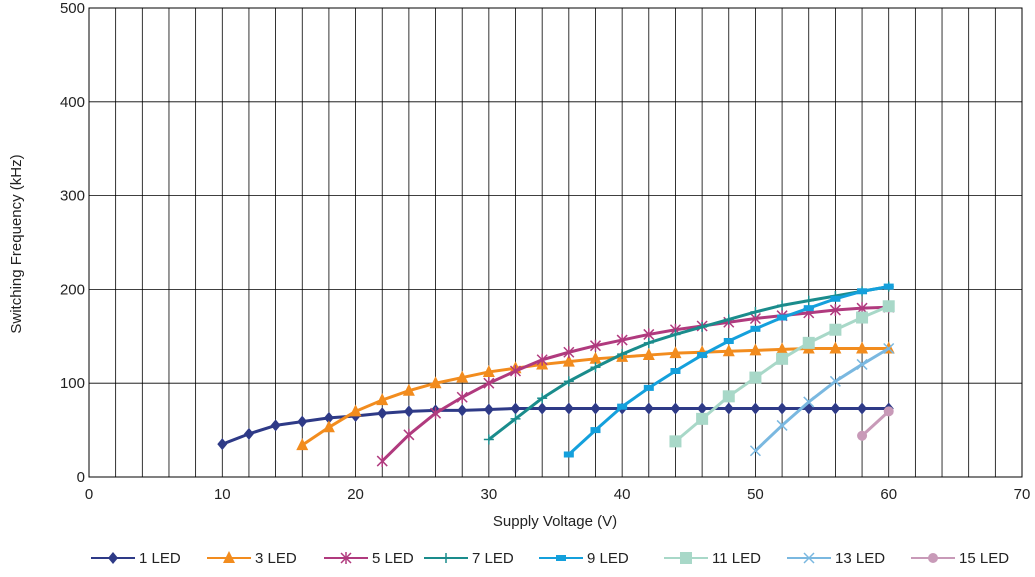 The image size is (1035, 577). Describe the element at coordinates (276, 558) in the screenshot. I see `legend-label: 3 LED` at that location.